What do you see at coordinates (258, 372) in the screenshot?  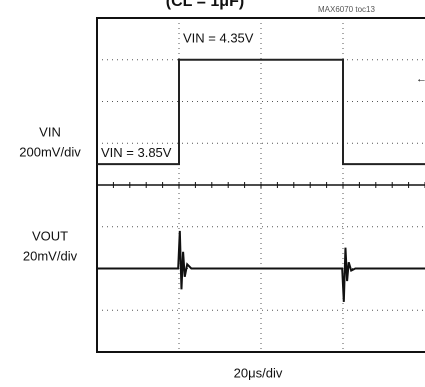 I see `x-axis-label: 20μs/div` at bounding box center [258, 372].